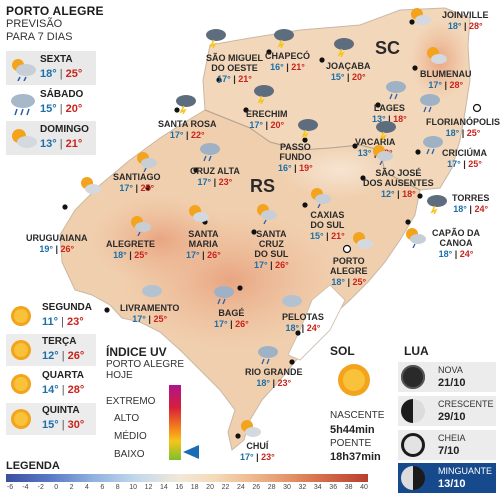  What do you see at coordinates (348, 487) in the screenshot?
I see `legend-tick: 38` at bounding box center [348, 487].